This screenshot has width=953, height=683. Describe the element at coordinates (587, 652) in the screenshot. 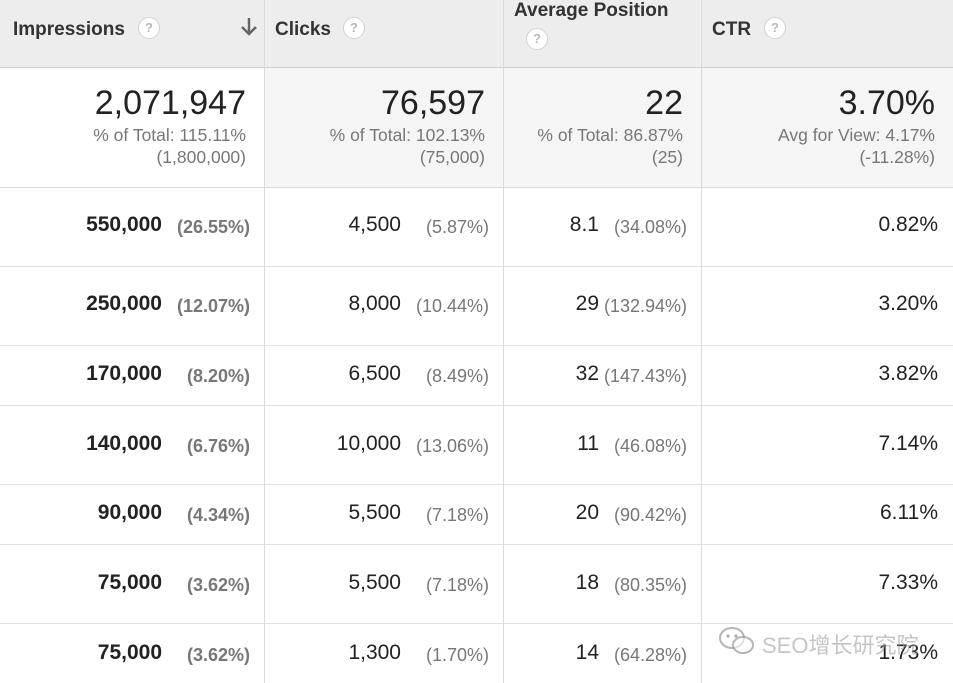

I see `position-value: 14` at that location.